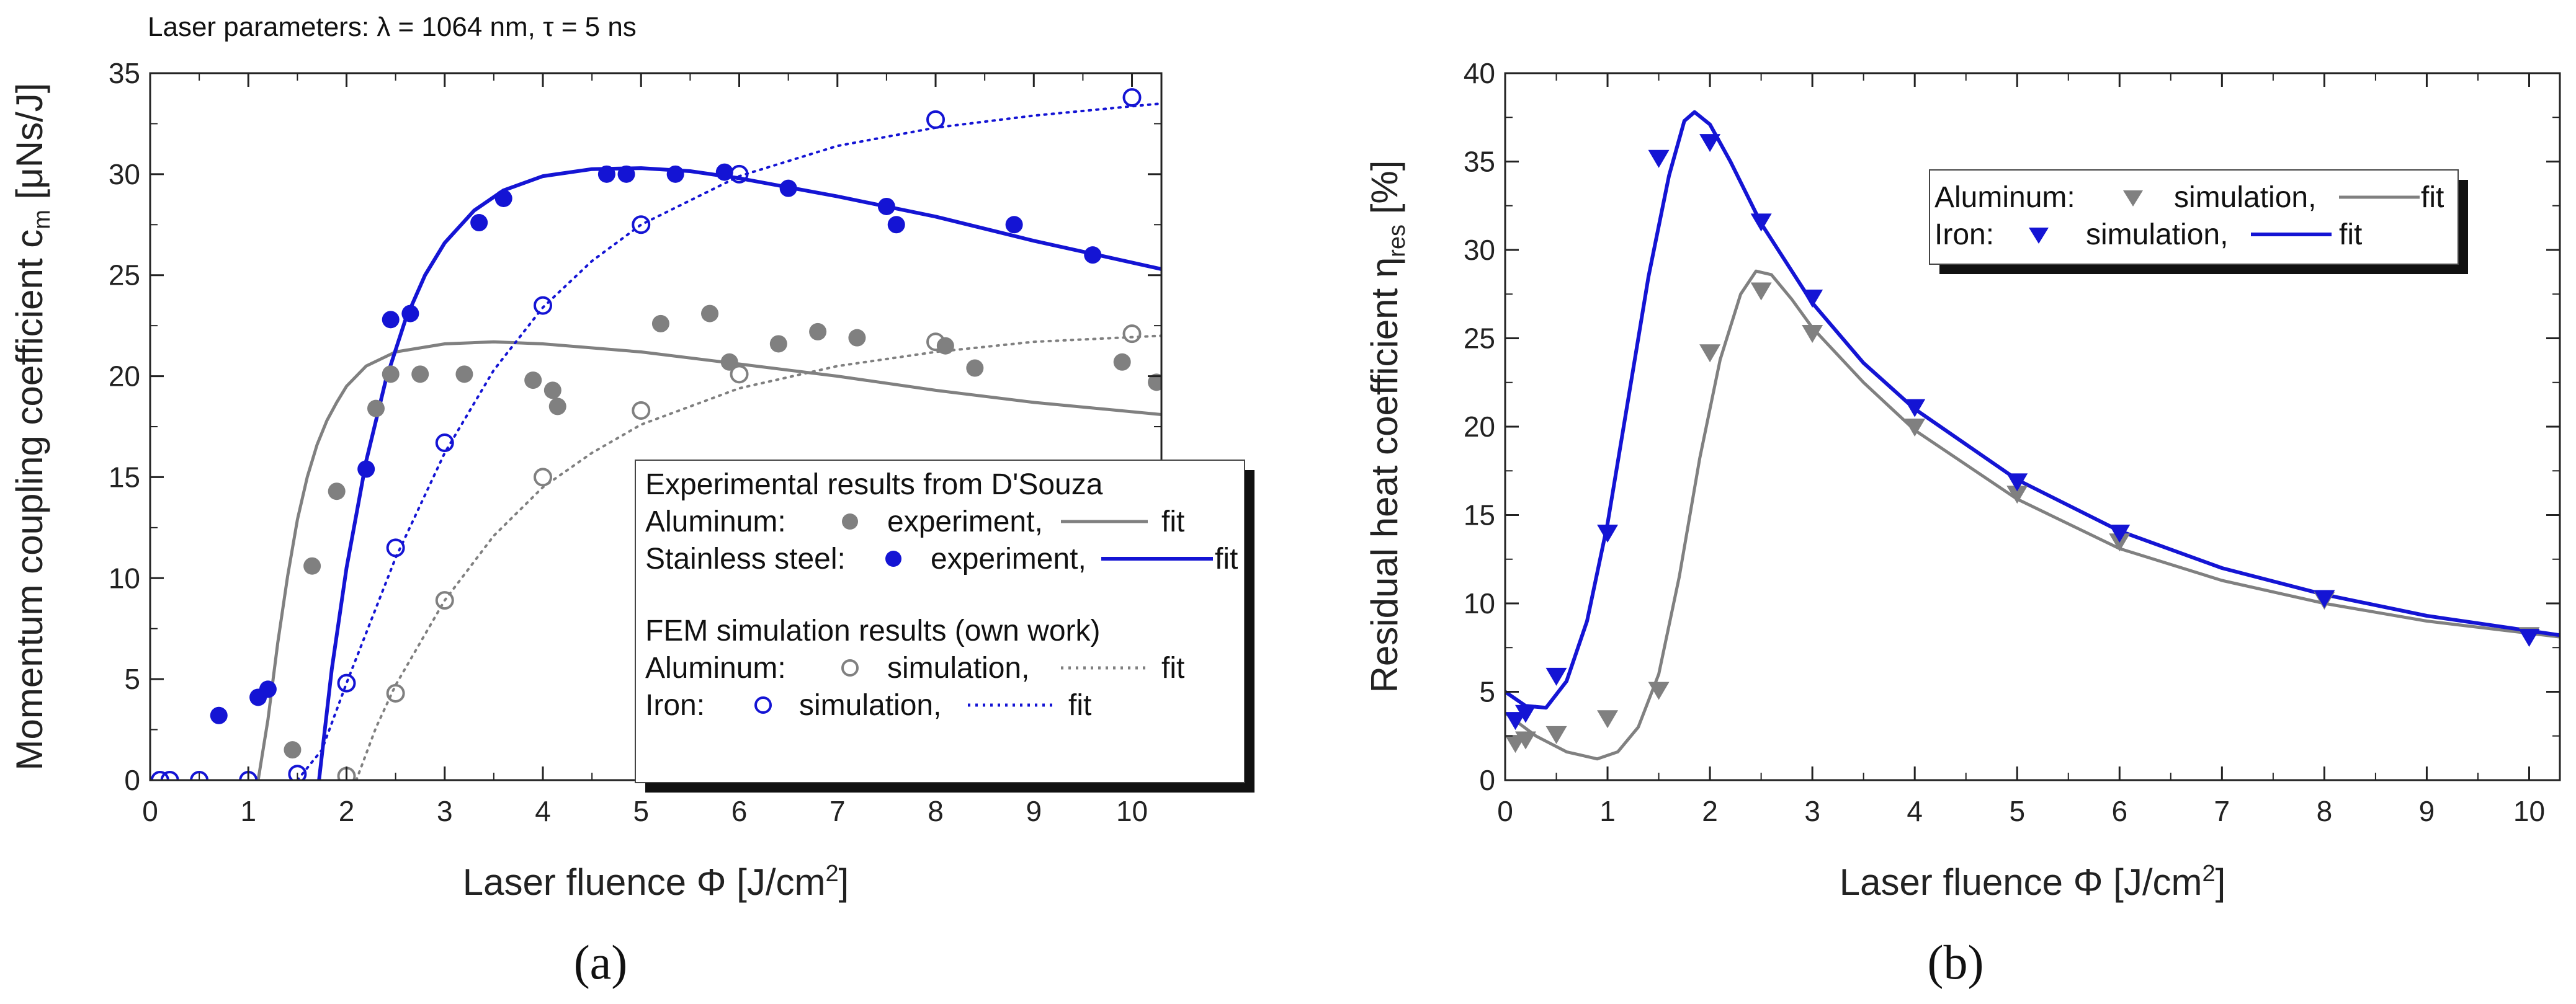  I want to click on panel-label-a: (a), so click(601, 962).